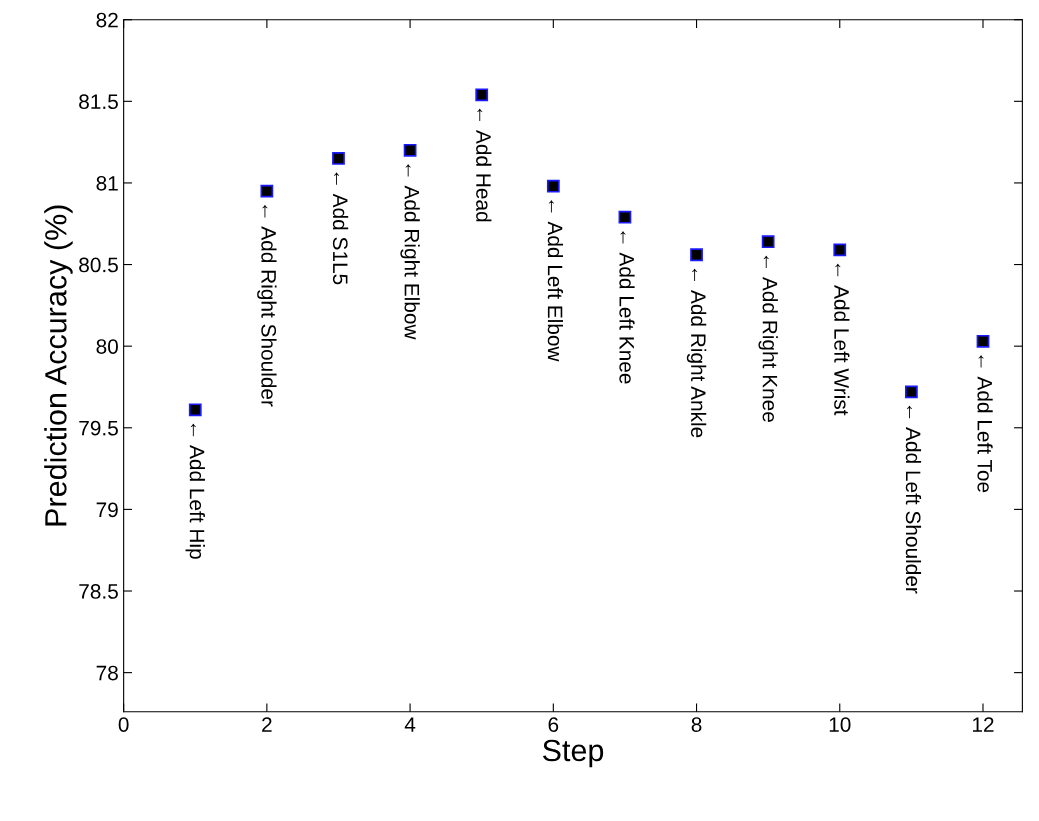  I want to click on y-tick-label: 79, so click(107, 510).